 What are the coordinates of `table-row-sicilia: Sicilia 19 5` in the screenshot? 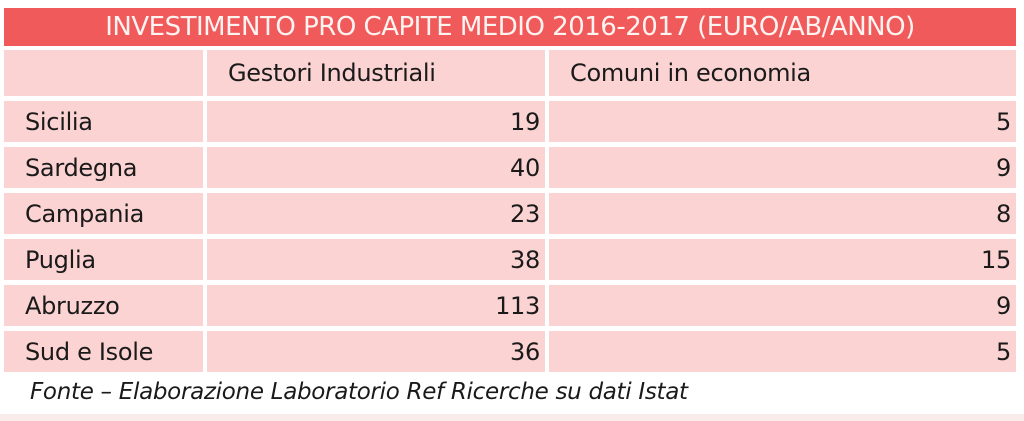 It's located at (510, 121).